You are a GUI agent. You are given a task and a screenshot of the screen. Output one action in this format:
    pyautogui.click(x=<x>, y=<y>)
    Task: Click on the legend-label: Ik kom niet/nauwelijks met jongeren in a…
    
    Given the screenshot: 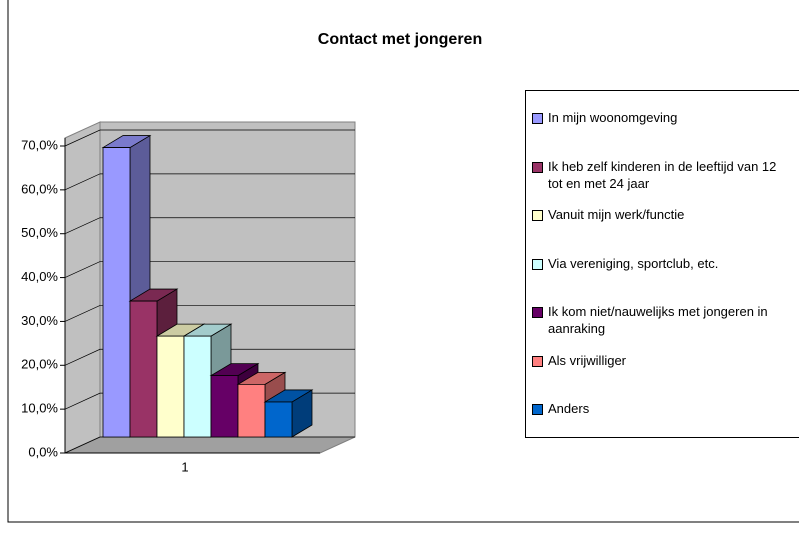 What is the action you would take?
    pyautogui.click(x=658, y=320)
    